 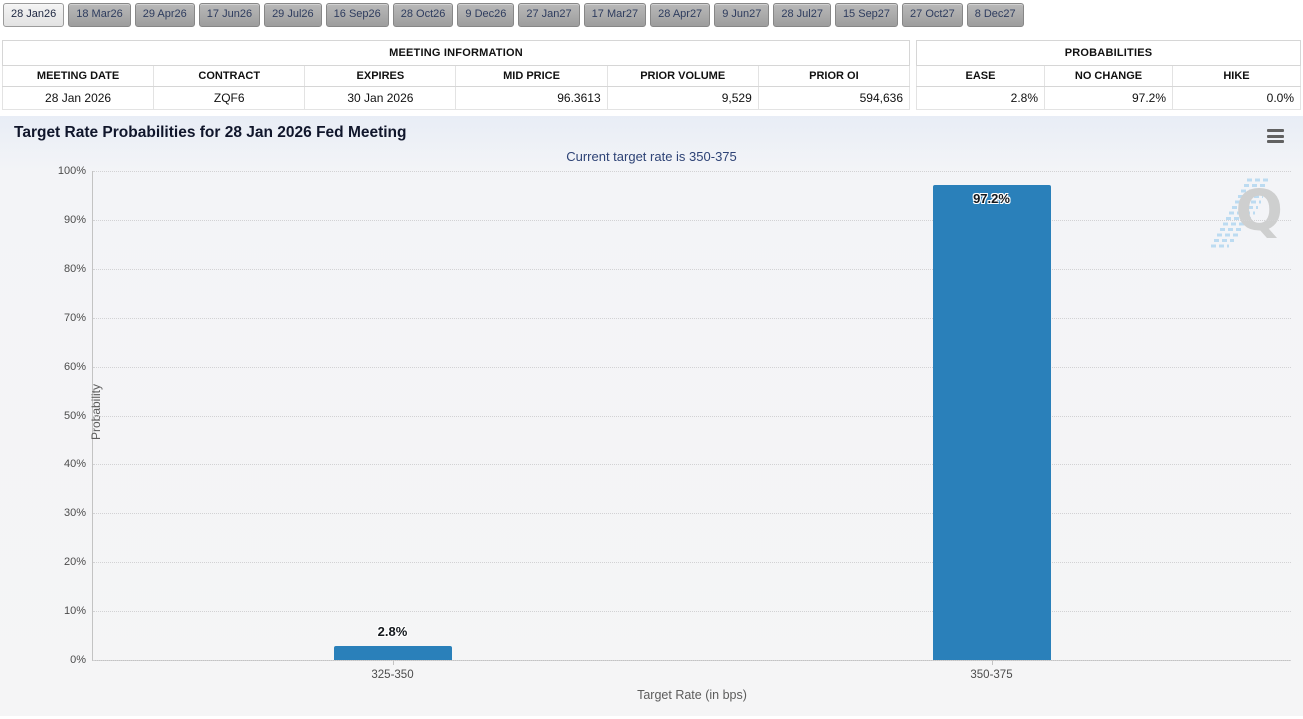 I want to click on y-axis-title: Probability, so click(x=96, y=412).